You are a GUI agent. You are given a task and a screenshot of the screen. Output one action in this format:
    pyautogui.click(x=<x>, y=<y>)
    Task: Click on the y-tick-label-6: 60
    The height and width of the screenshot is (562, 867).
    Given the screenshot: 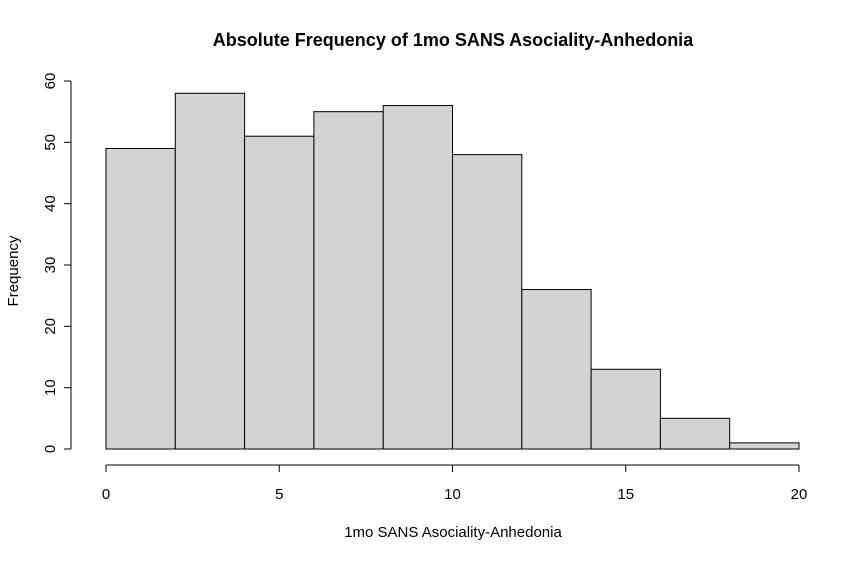 What is the action you would take?
    pyautogui.click(x=50, y=81)
    